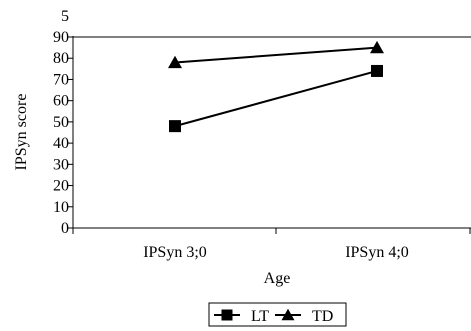 This screenshot has height=331, width=471. What do you see at coordinates (227, 315) in the screenshot?
I see `legend-marker-lt` at bounding box center [227, 315].